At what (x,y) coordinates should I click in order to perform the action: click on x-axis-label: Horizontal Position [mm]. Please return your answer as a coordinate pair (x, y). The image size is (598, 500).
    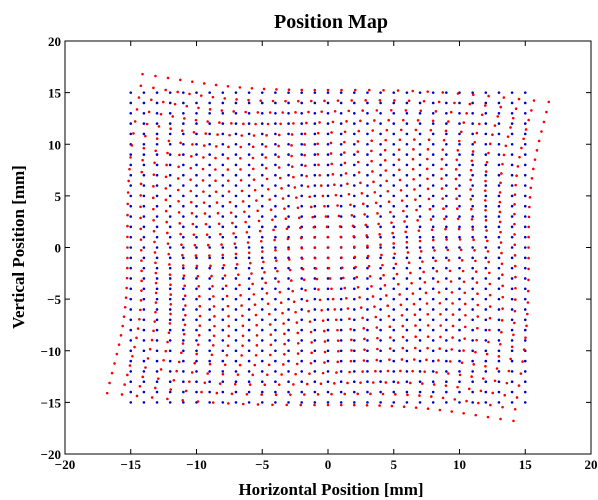
    Looking at the image, I should click on (330, 489).